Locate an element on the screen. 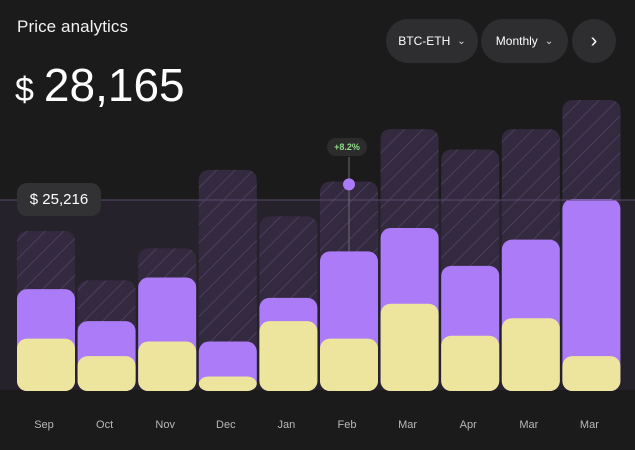 The width and height of the screenshot is (635, 450). currency-symbol: $ is located at coordinates (24, 90).